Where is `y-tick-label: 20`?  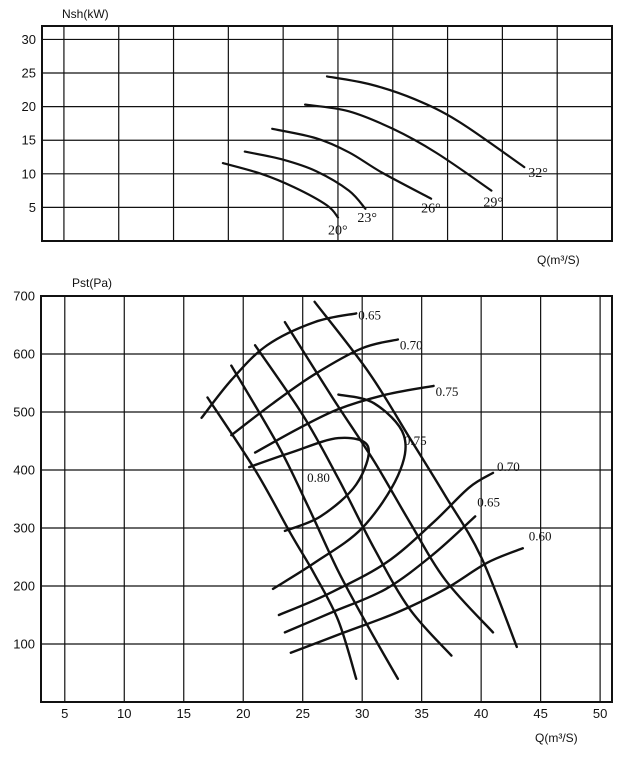 y-tick-label: 20 is located at coordinates (29, 106).